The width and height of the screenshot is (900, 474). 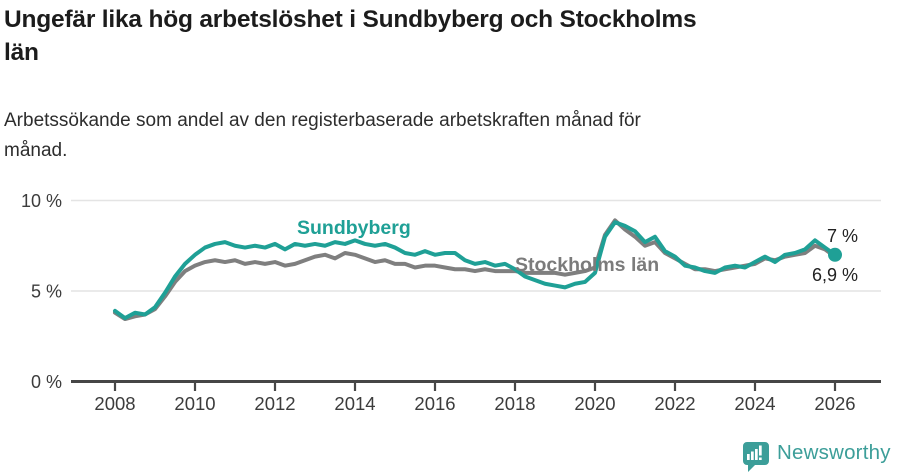 What do you see at coordinates (354, 228) in the screenshot?
I see `series-label-sundbyberg: Sundbyberg` at bounding box center [354, 228].